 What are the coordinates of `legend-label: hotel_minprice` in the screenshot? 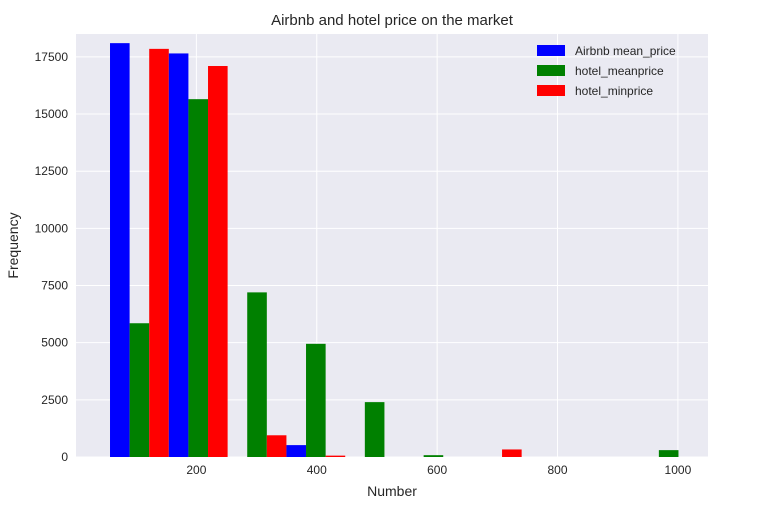 It's located at (614, 91).